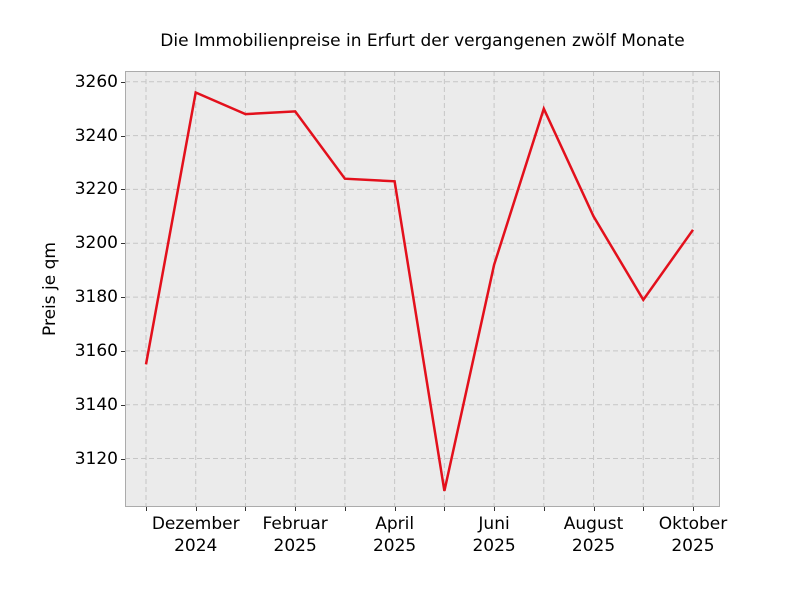 This screenshot has width=800, height=600. I want to click on y-tick-label: 3220, so click(96, 189).